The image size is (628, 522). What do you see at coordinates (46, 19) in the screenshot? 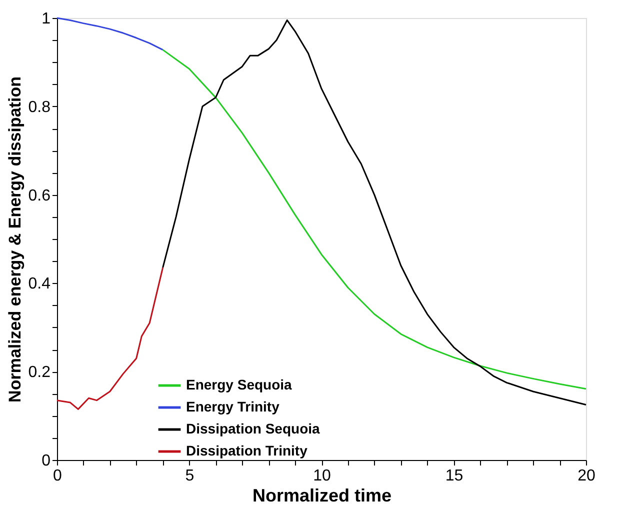
I see `y-tick-label: 1` at bounding box center [46, 19].